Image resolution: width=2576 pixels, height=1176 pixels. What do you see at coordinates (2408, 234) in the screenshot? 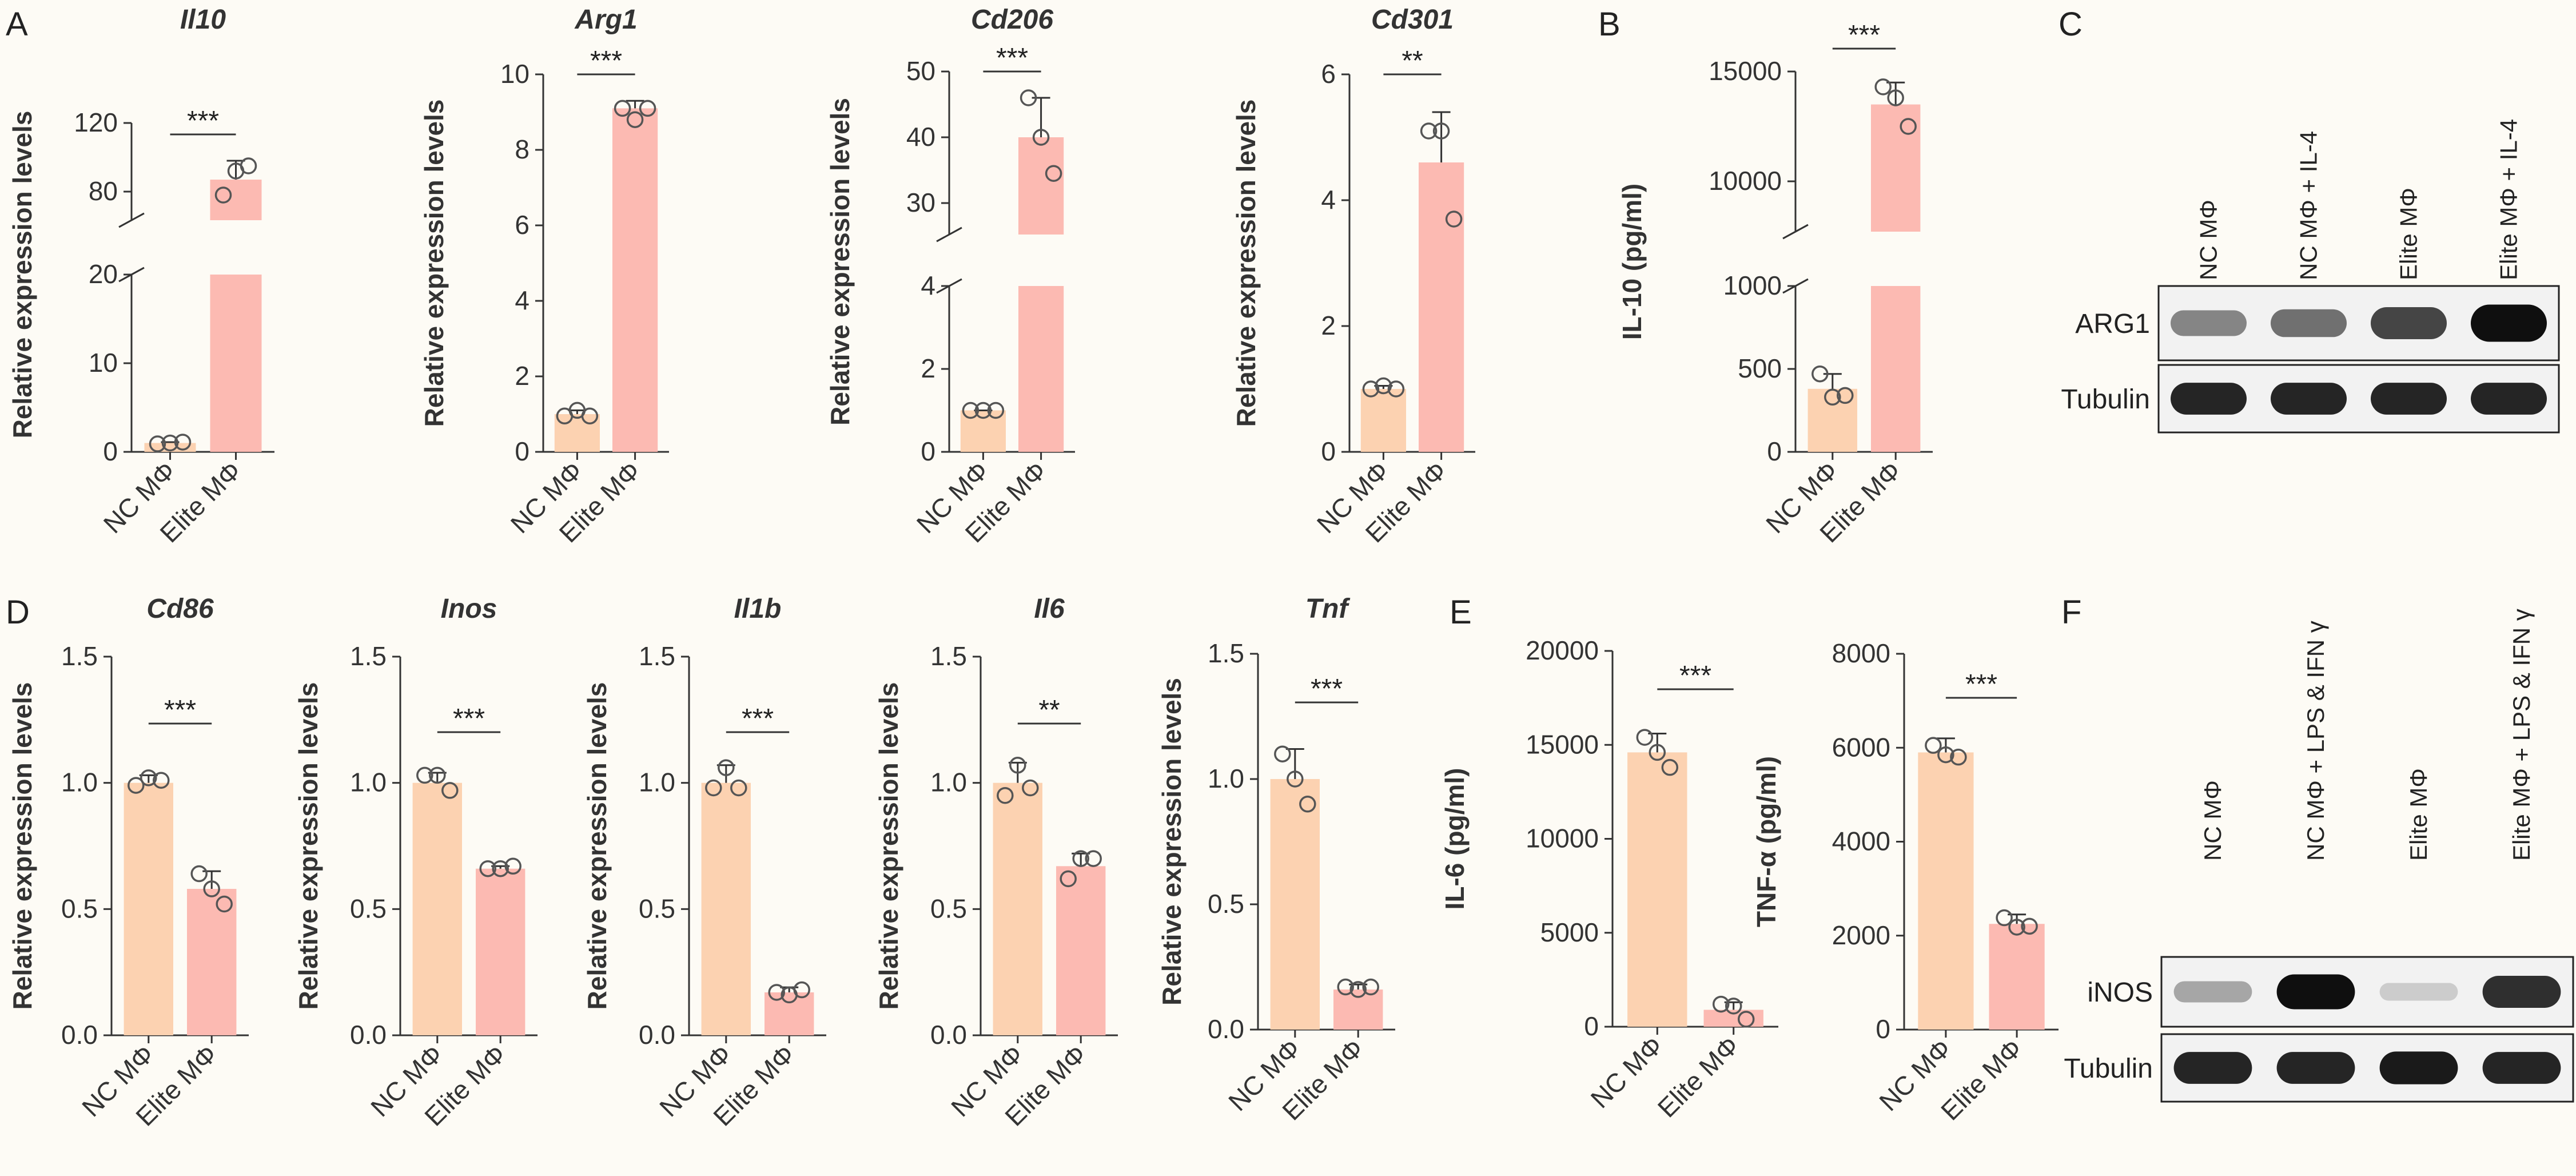
I see `lane-label: Elite MΦ` at bounding box center [2408, 234].